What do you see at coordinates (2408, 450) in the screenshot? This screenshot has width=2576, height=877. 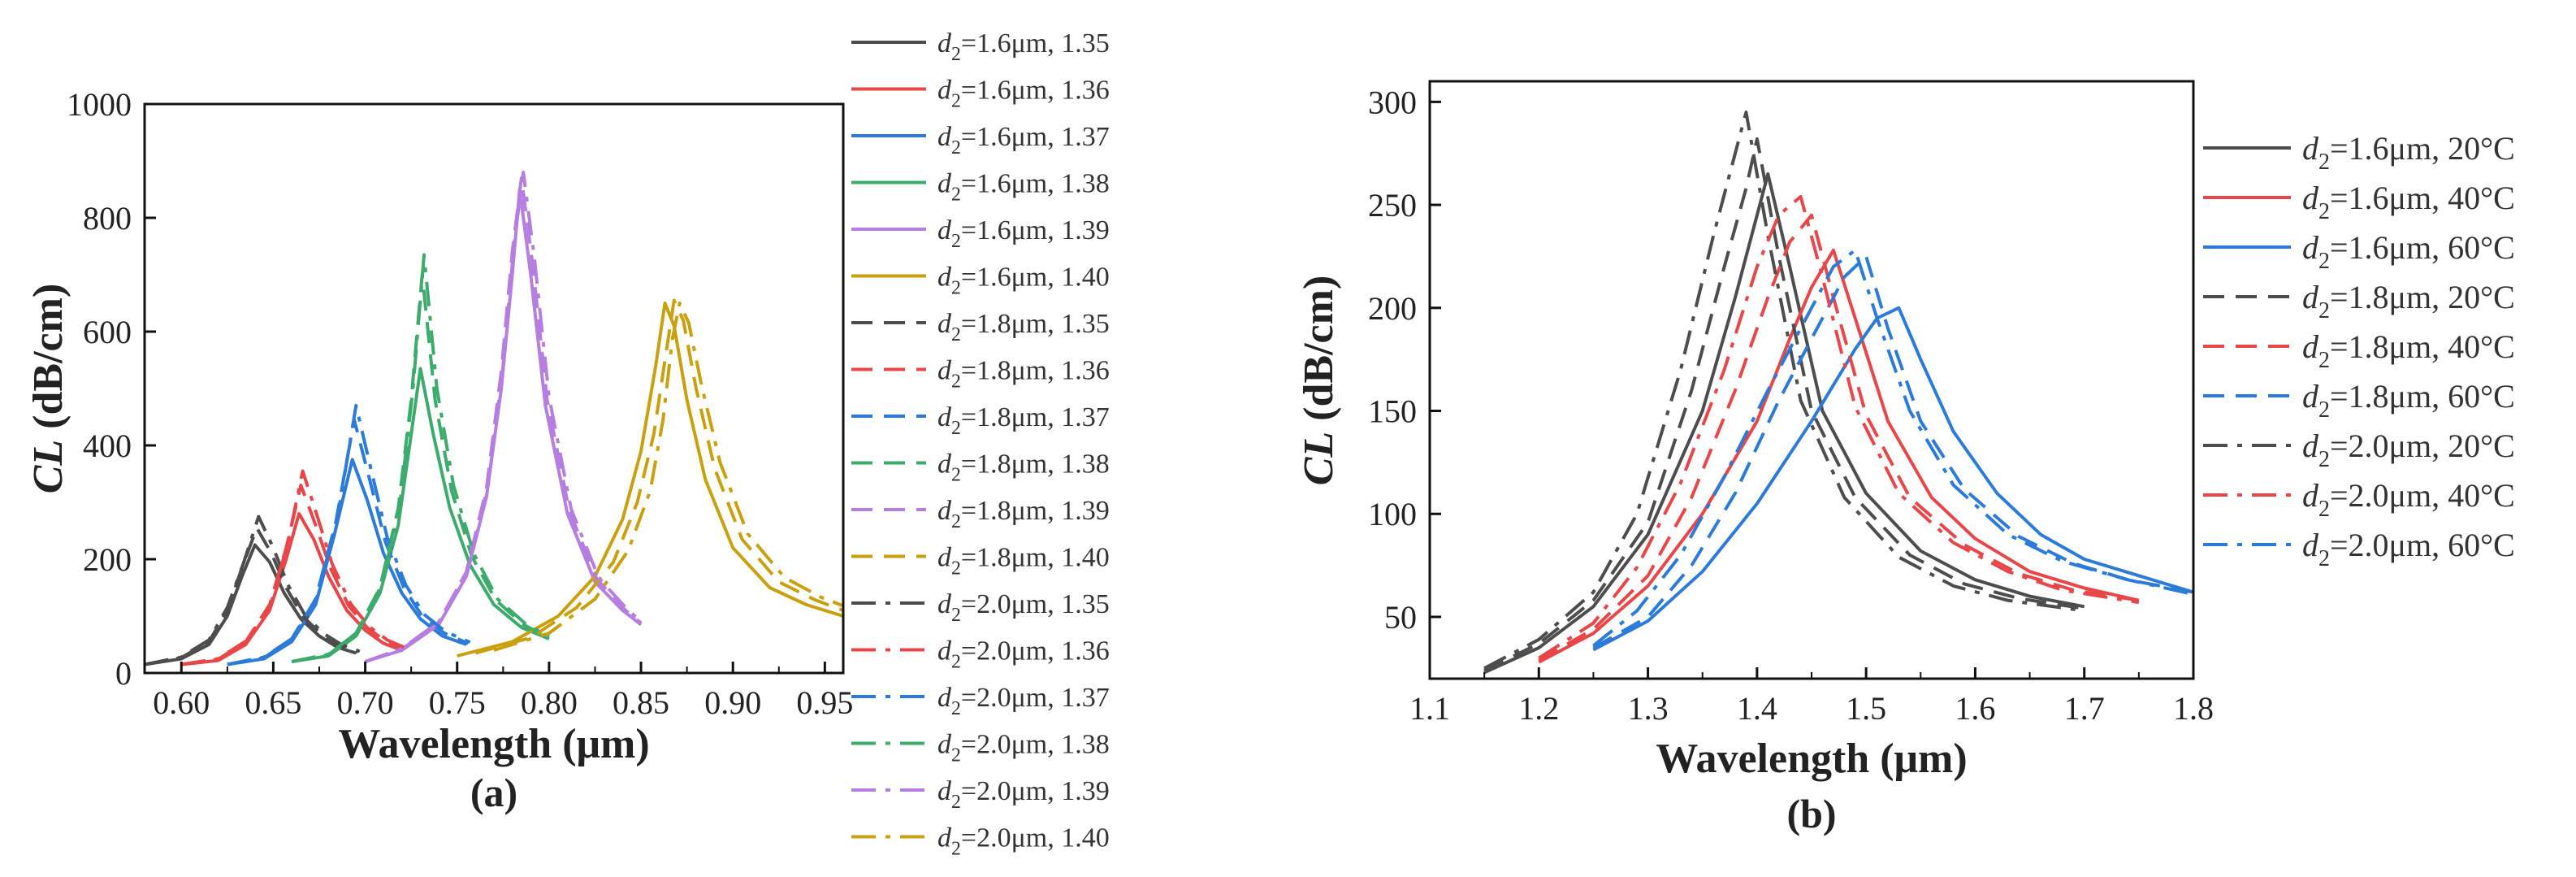 I see `panel-b-legend-label: d2=2.0μm, 20°C` at bounding box center [2408, 450].